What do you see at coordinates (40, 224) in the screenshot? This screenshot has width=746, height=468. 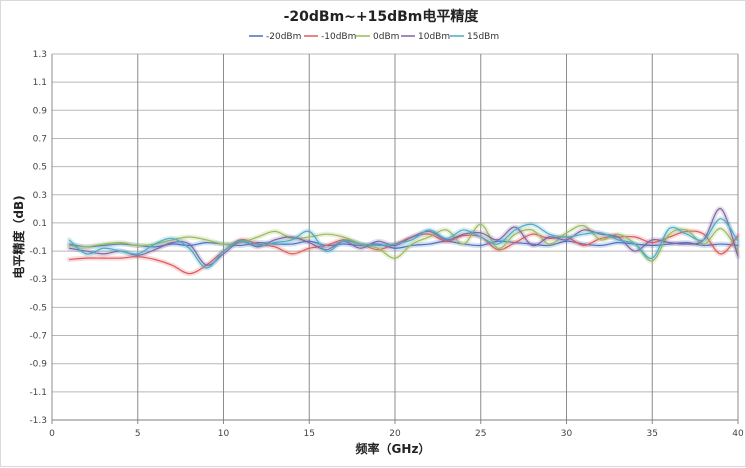 I see `y-tick-label: 0.1` at bounding box center [40, 224].